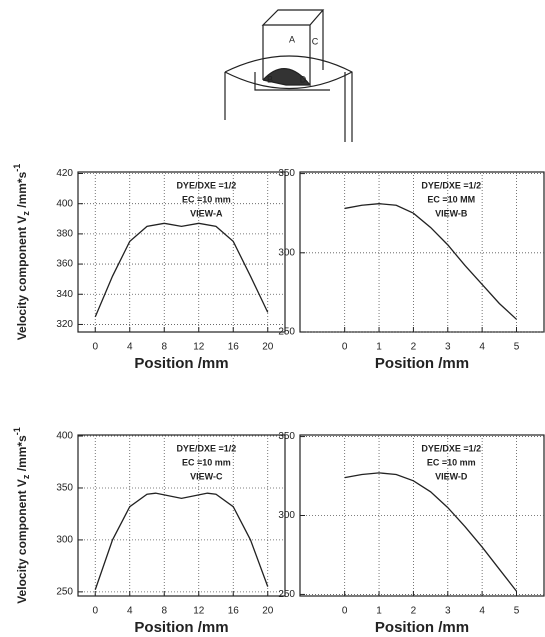 The height and width of the screenshot is (637, 545). I want to click on schematic-label: D, so click(303, 79).